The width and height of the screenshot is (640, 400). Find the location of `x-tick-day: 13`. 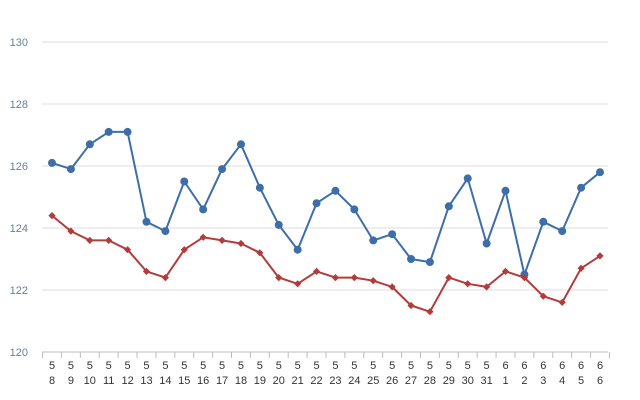

x-tick-day: 13 is located at coordinates (146, 381).